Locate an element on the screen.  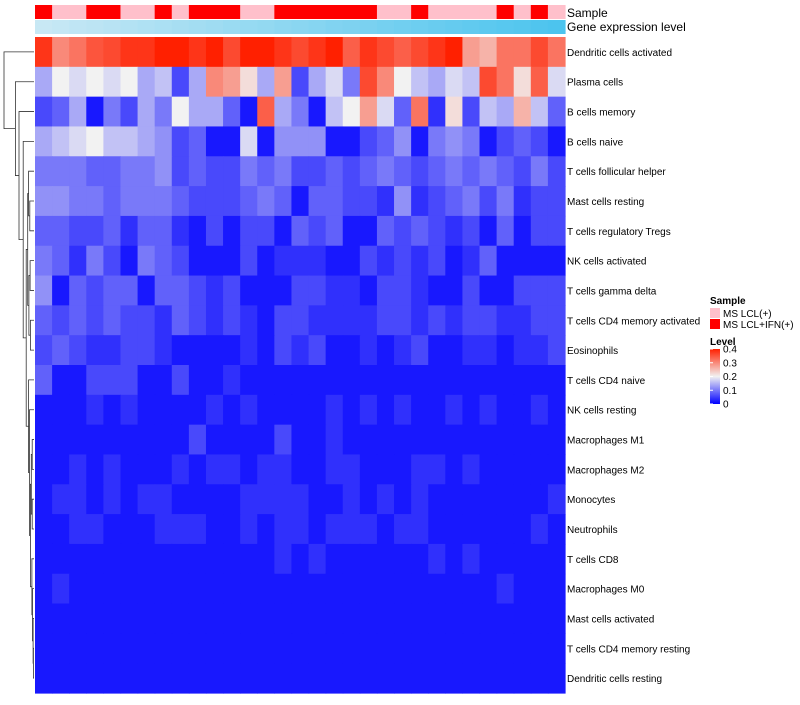
row-label: Macrophages M2 is located at coordinates (606, 470).